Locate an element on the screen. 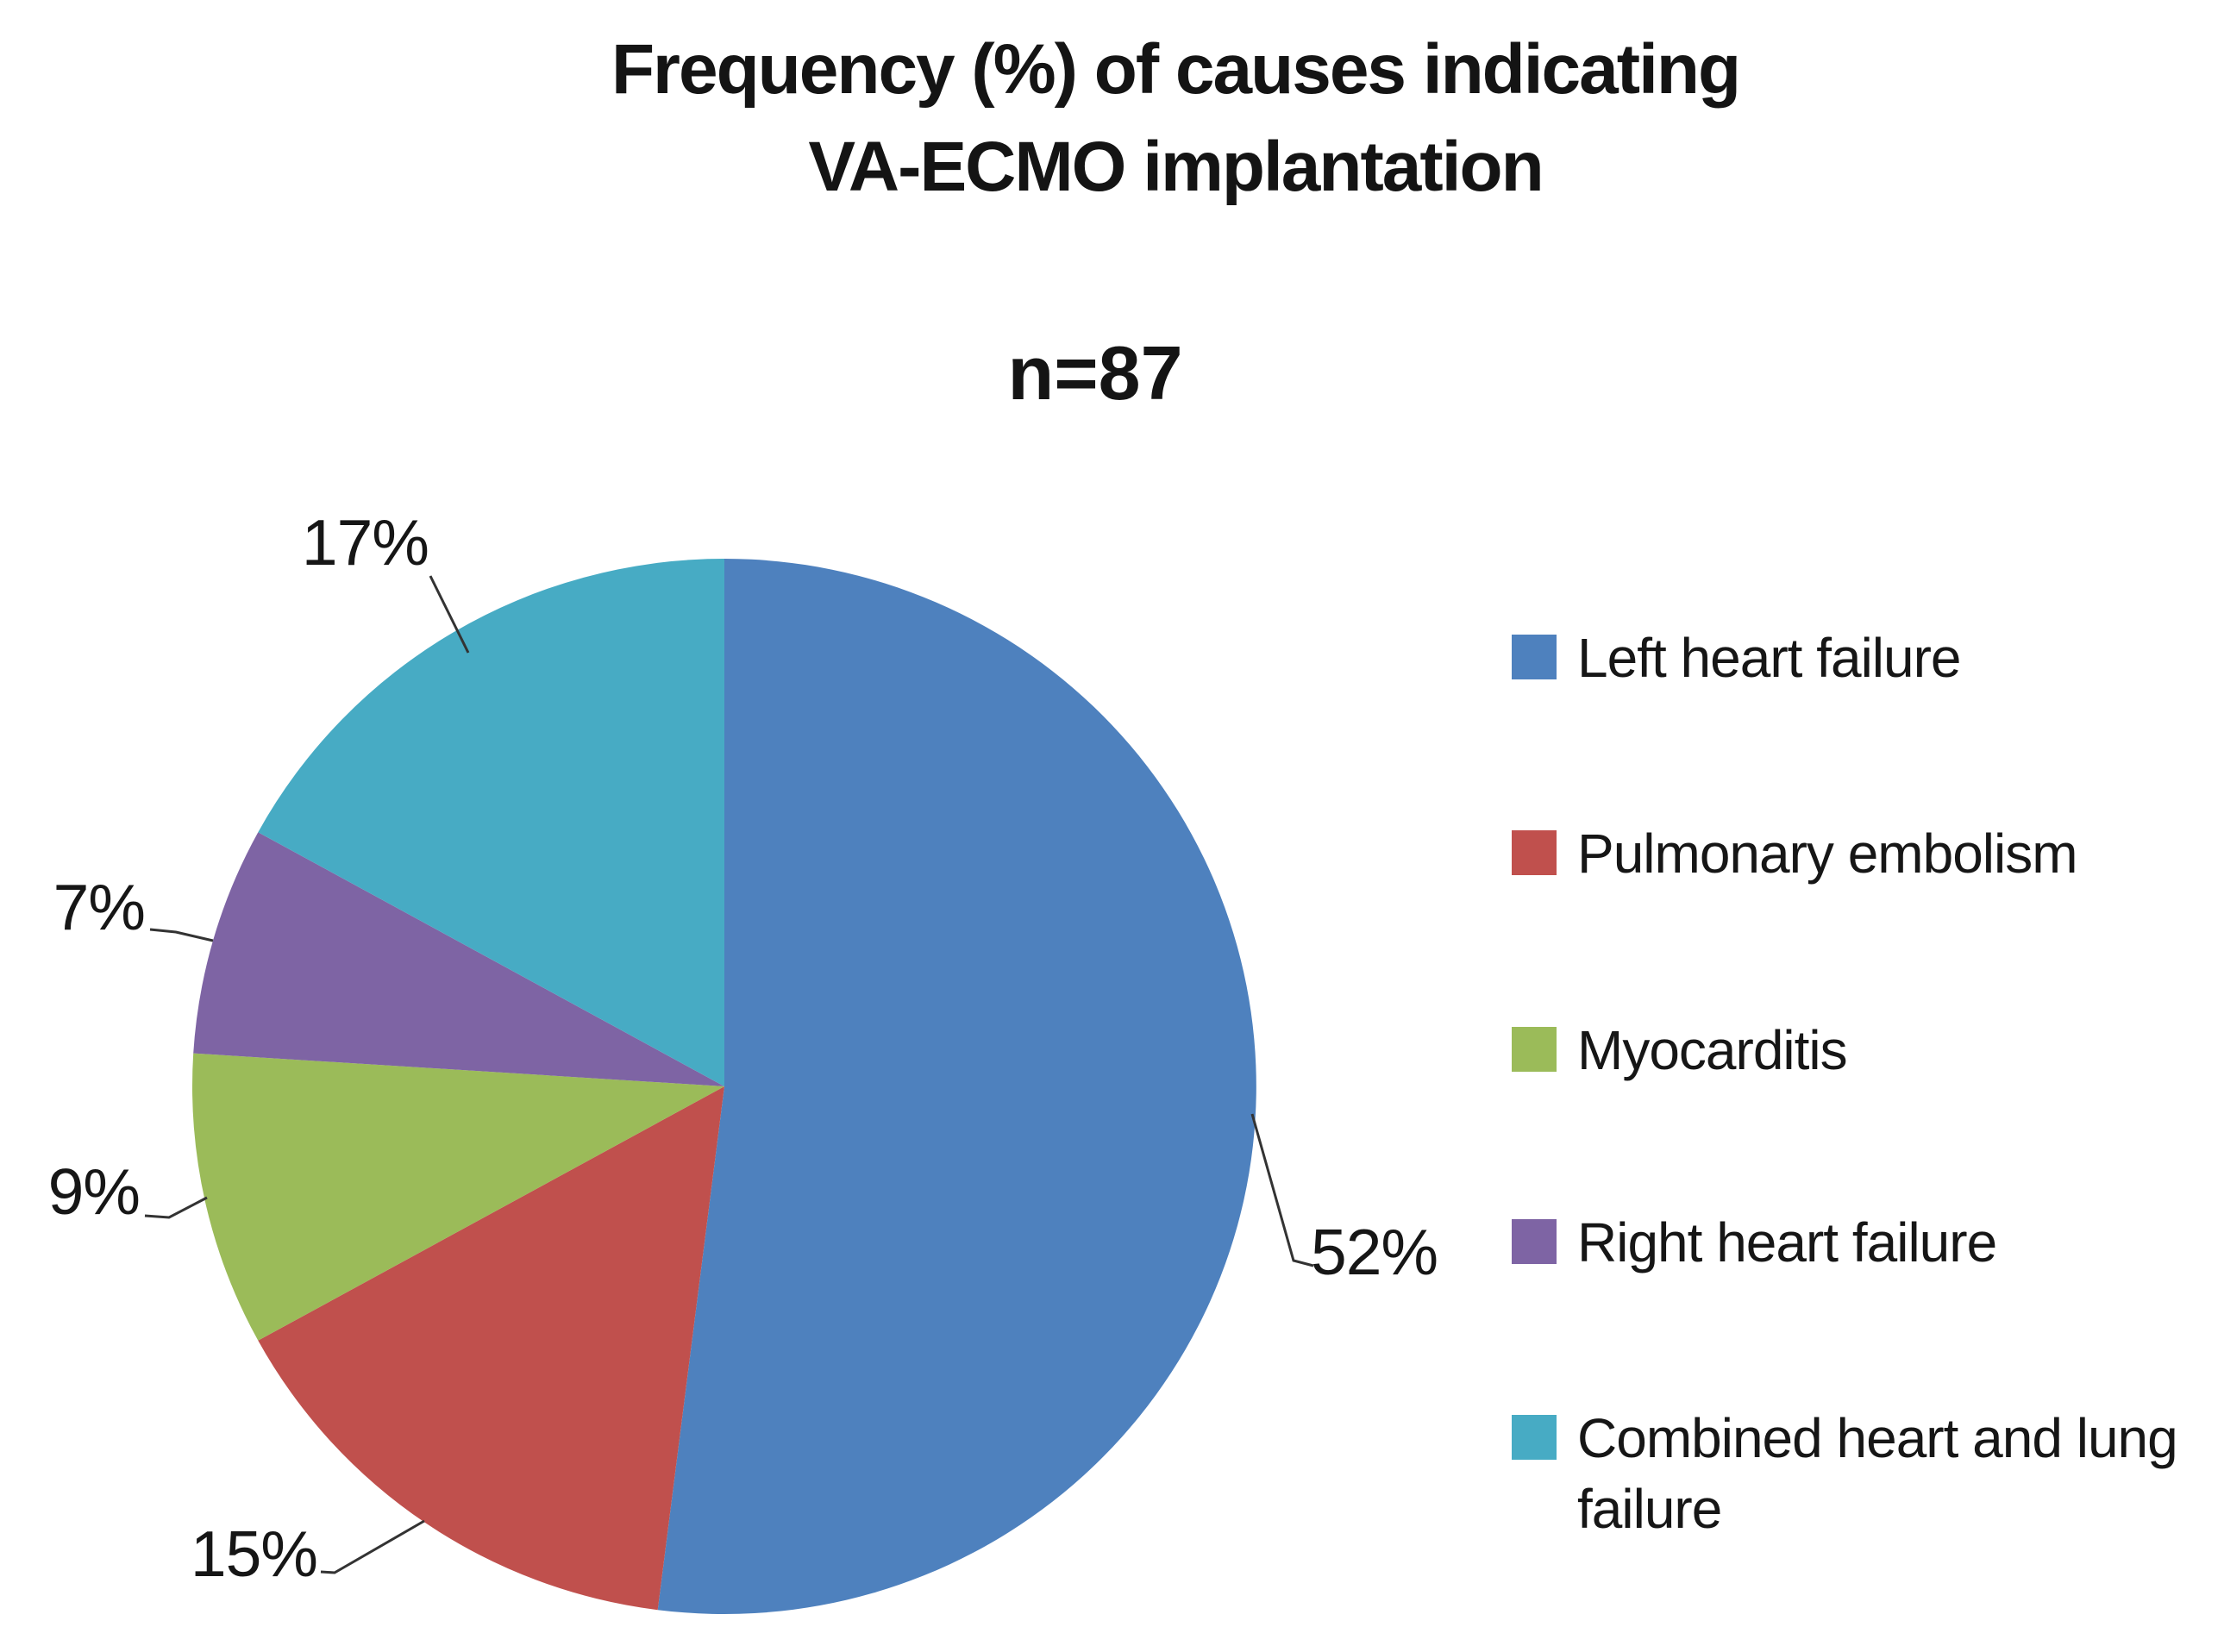 The image size is (2224, 1652). legend-item-right-heart-failure: Right heart failure is located at coordinates (1754, 1243).